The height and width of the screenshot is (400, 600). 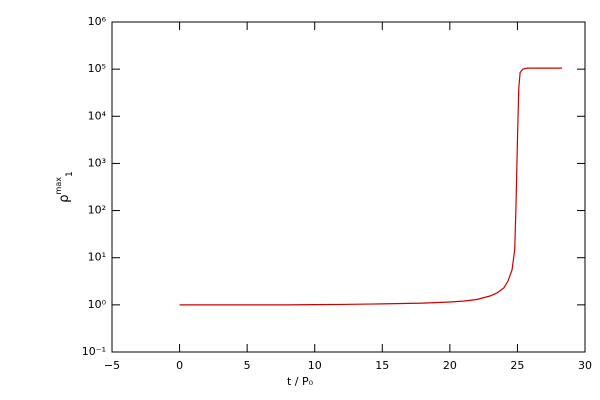 What do you see at coordinates (97, 210) in the screenshot?
I see `y-tick-label: 10²` at bounding box center [97, 210].